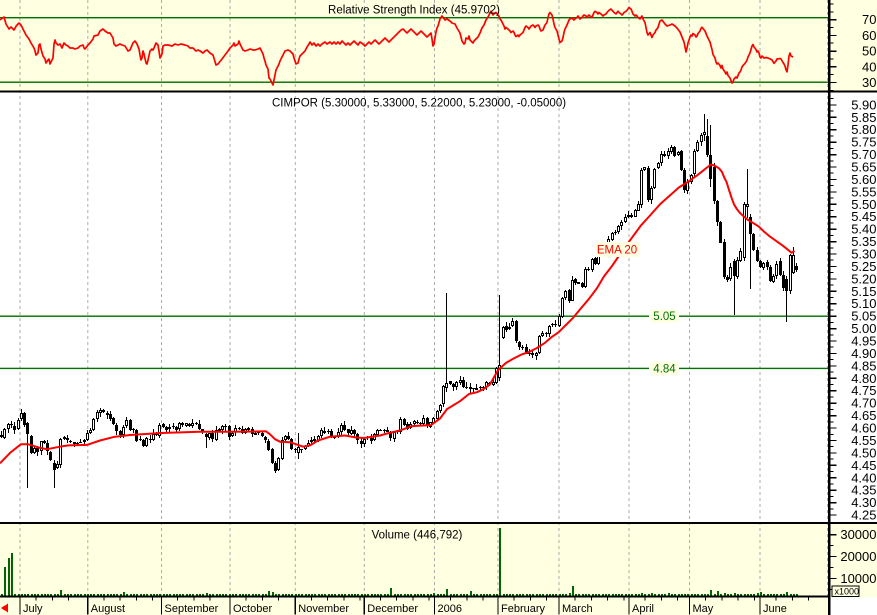 The height and width of the screenshot is (615, 877). I want to click on svg-text: 5.35, so click(863, 241).